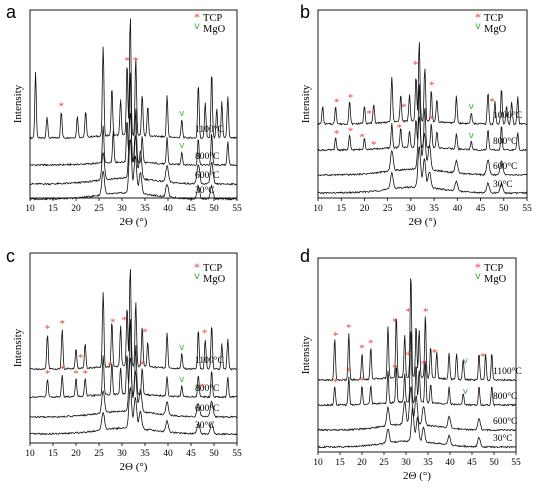 This screenshot has width=550, height=492. I want to click on xrd-trace-800c, so click(417, 369).